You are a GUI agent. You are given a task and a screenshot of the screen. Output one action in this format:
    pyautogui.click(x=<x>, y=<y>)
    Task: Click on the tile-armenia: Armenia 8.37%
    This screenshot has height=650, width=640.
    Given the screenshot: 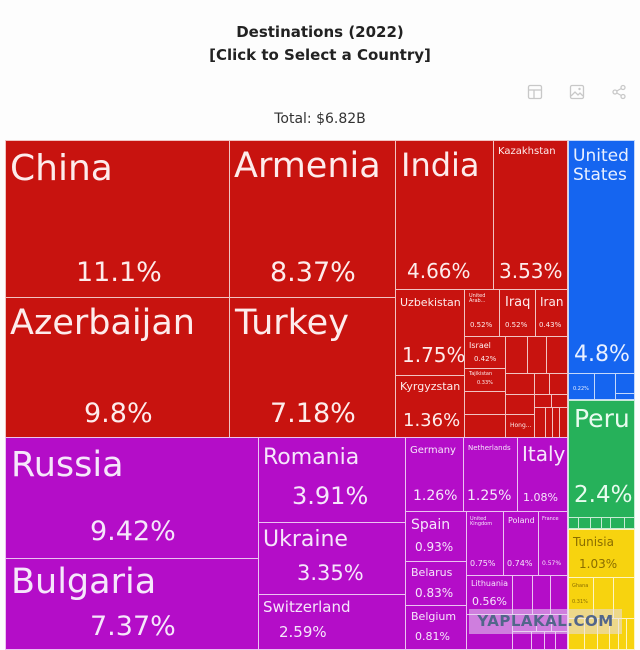 What is the action you would take?
    pyautogui.click(x=312, y=219)
    